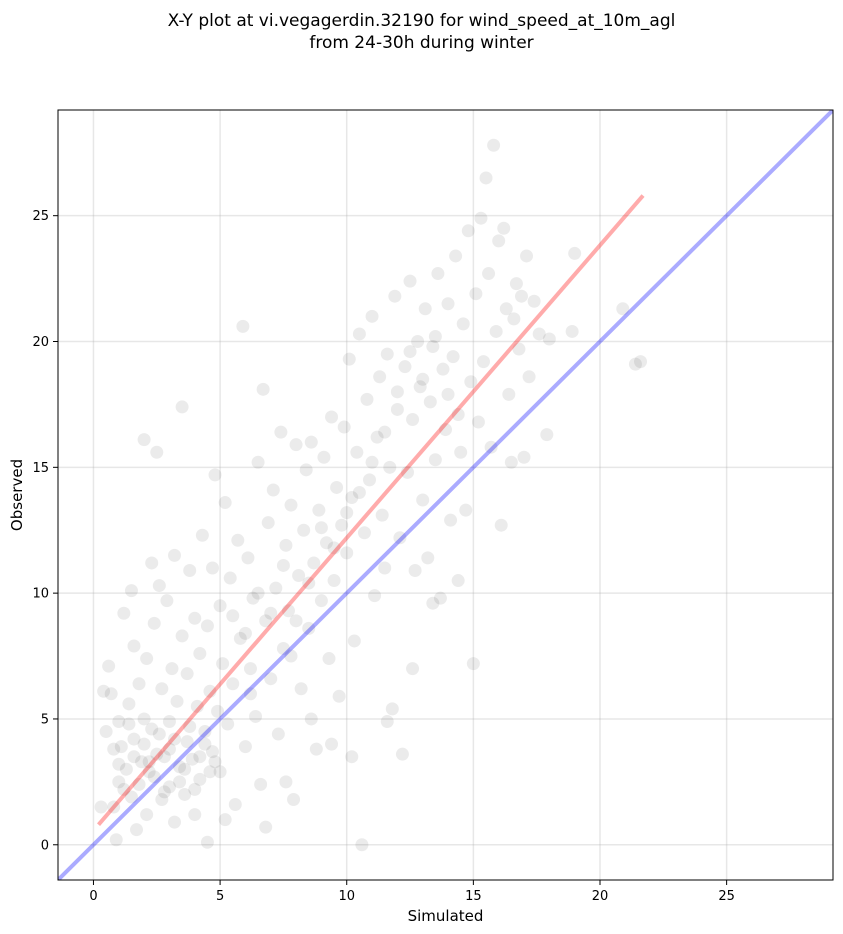 This screenshot has width=843, height=934. I want to click on y-tick-label: 20, so click(40, 342).